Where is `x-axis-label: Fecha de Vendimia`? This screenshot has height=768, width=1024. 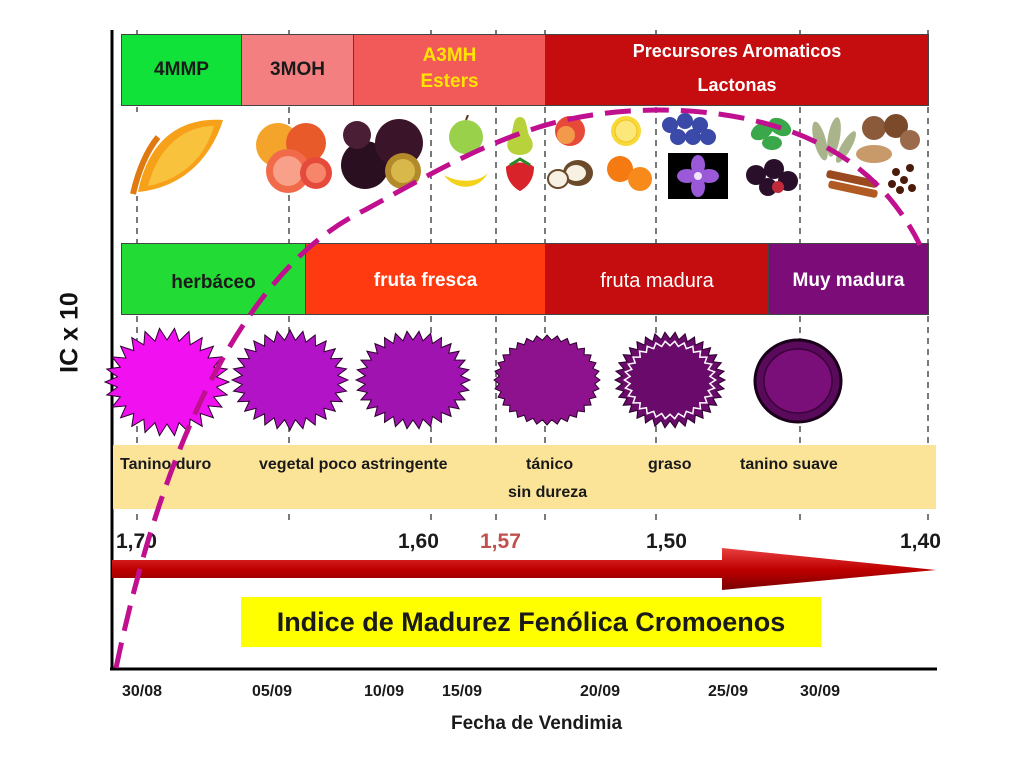
x-axis-label: Fecha de Vendimia is located at coordinates (537, 723).